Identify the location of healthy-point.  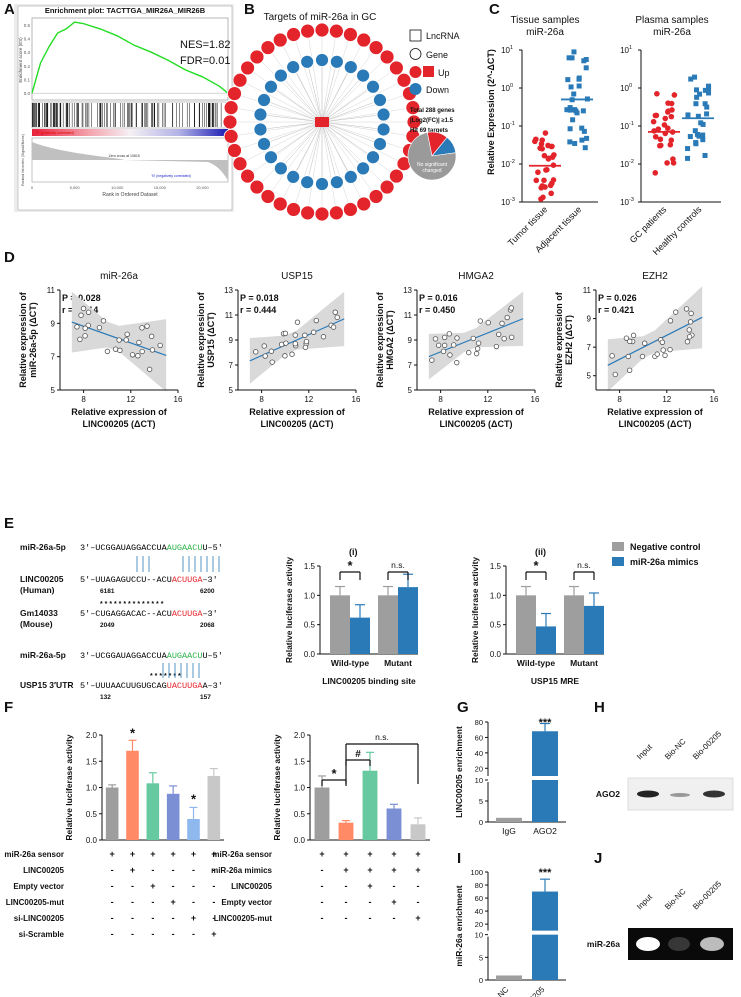
(688, 115).